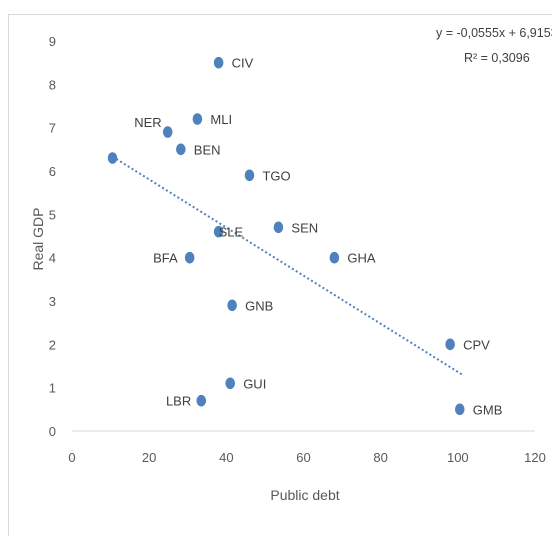 The height and width of the screenshot is (536, 552). I want to click on r-squared: R² = 0,3096, so click(497, 58).